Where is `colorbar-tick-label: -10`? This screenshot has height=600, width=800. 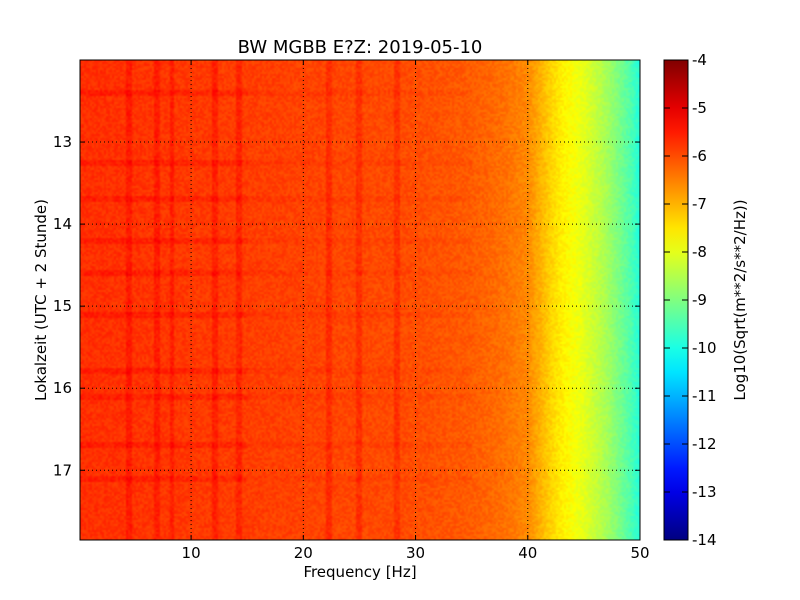 colorbar-tick-label: -10 is located at coordinates (704, 348).